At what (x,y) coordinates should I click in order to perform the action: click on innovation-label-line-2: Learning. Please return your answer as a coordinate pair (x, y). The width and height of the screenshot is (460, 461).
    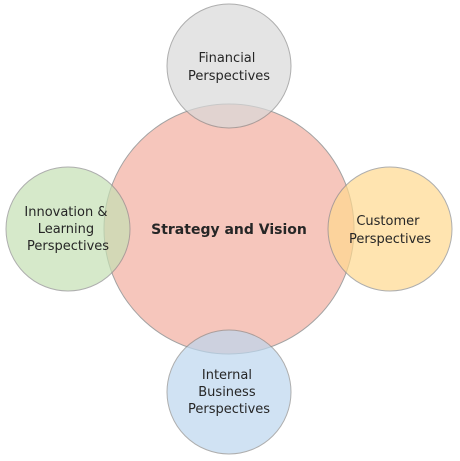
    Looking at the image, I should click on (66, 229).